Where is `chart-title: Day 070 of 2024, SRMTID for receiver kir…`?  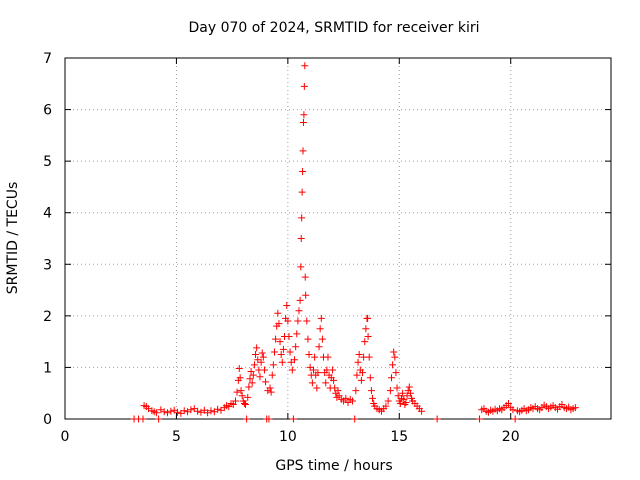 chart-title: Day 070 of 2024, SRMTID for receiver kir… is located at coordinates (333, 28).